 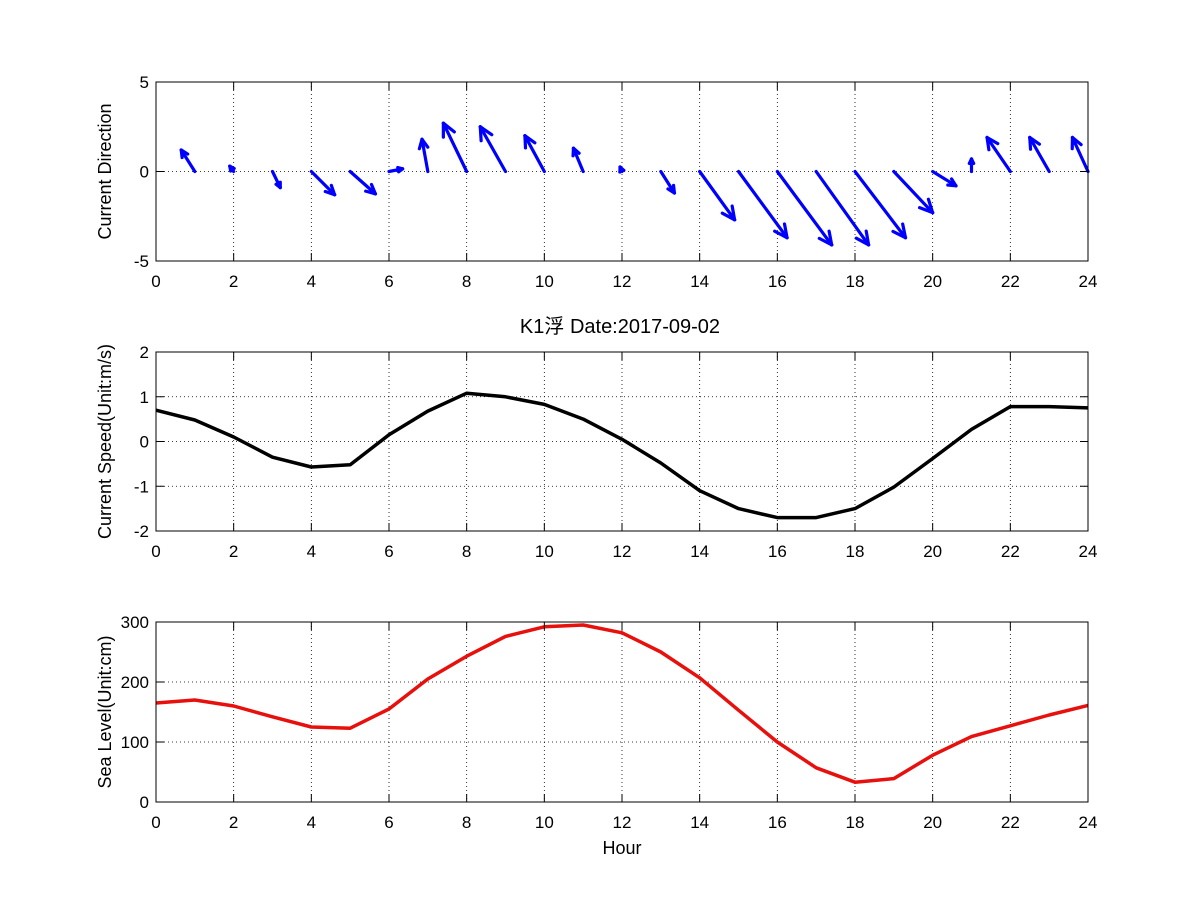 I want to click on y-axis-label: Current Speed(Unit:m/s), so click(x=105, y=441).